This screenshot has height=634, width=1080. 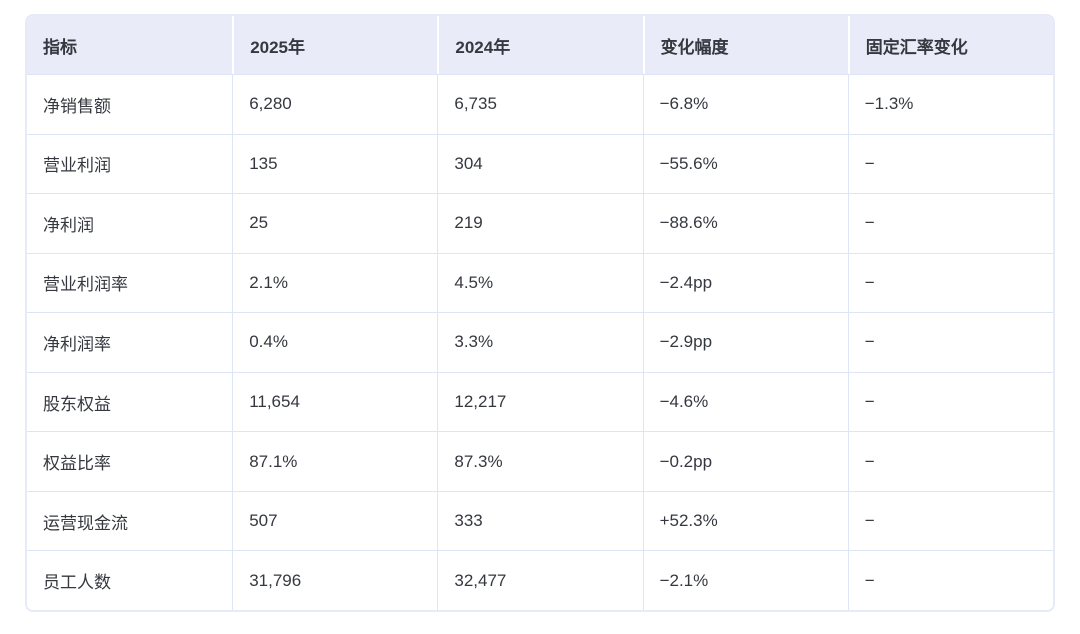 I want to click on row-label-cell: 净销售额, so click(x=130, y=104).